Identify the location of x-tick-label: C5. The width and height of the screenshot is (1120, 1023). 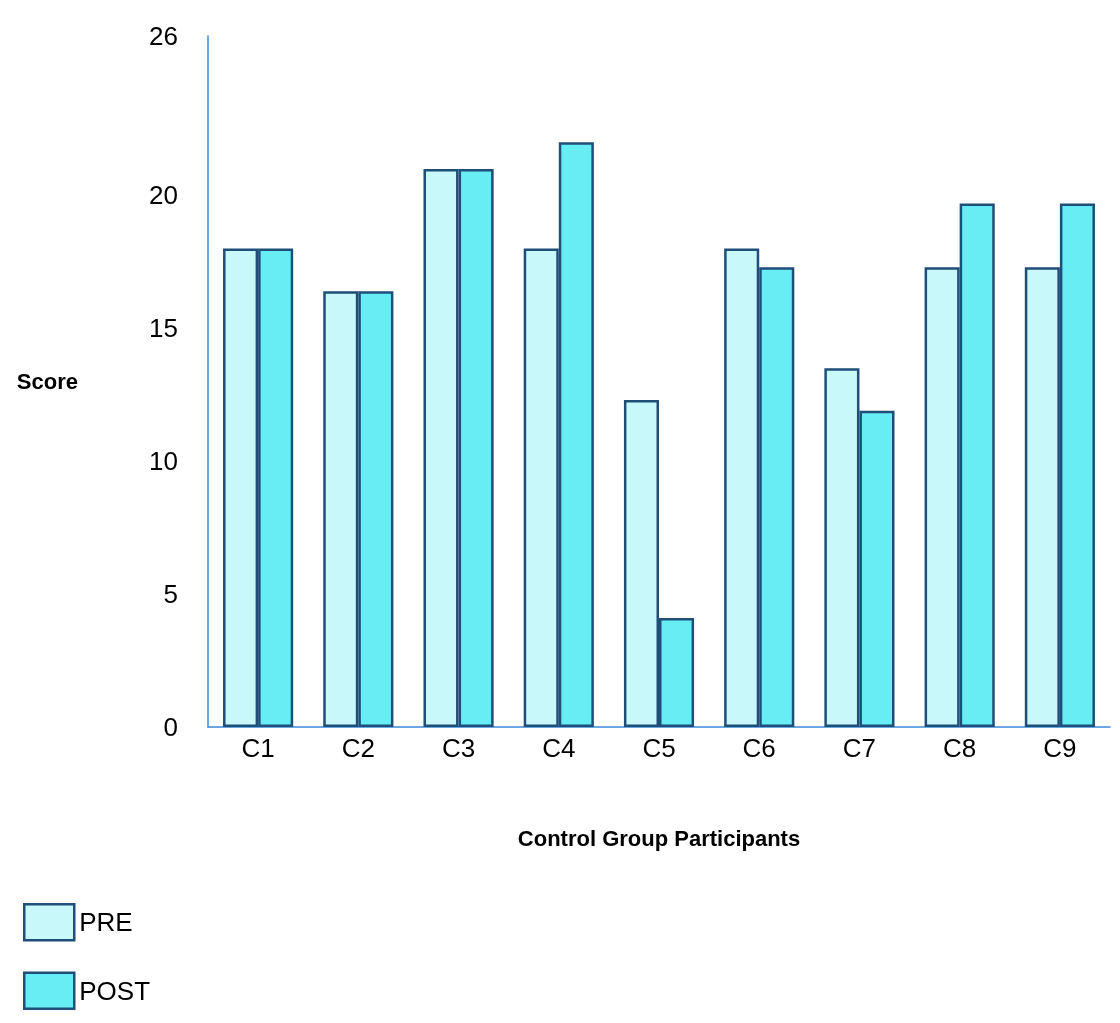
(659, 748).